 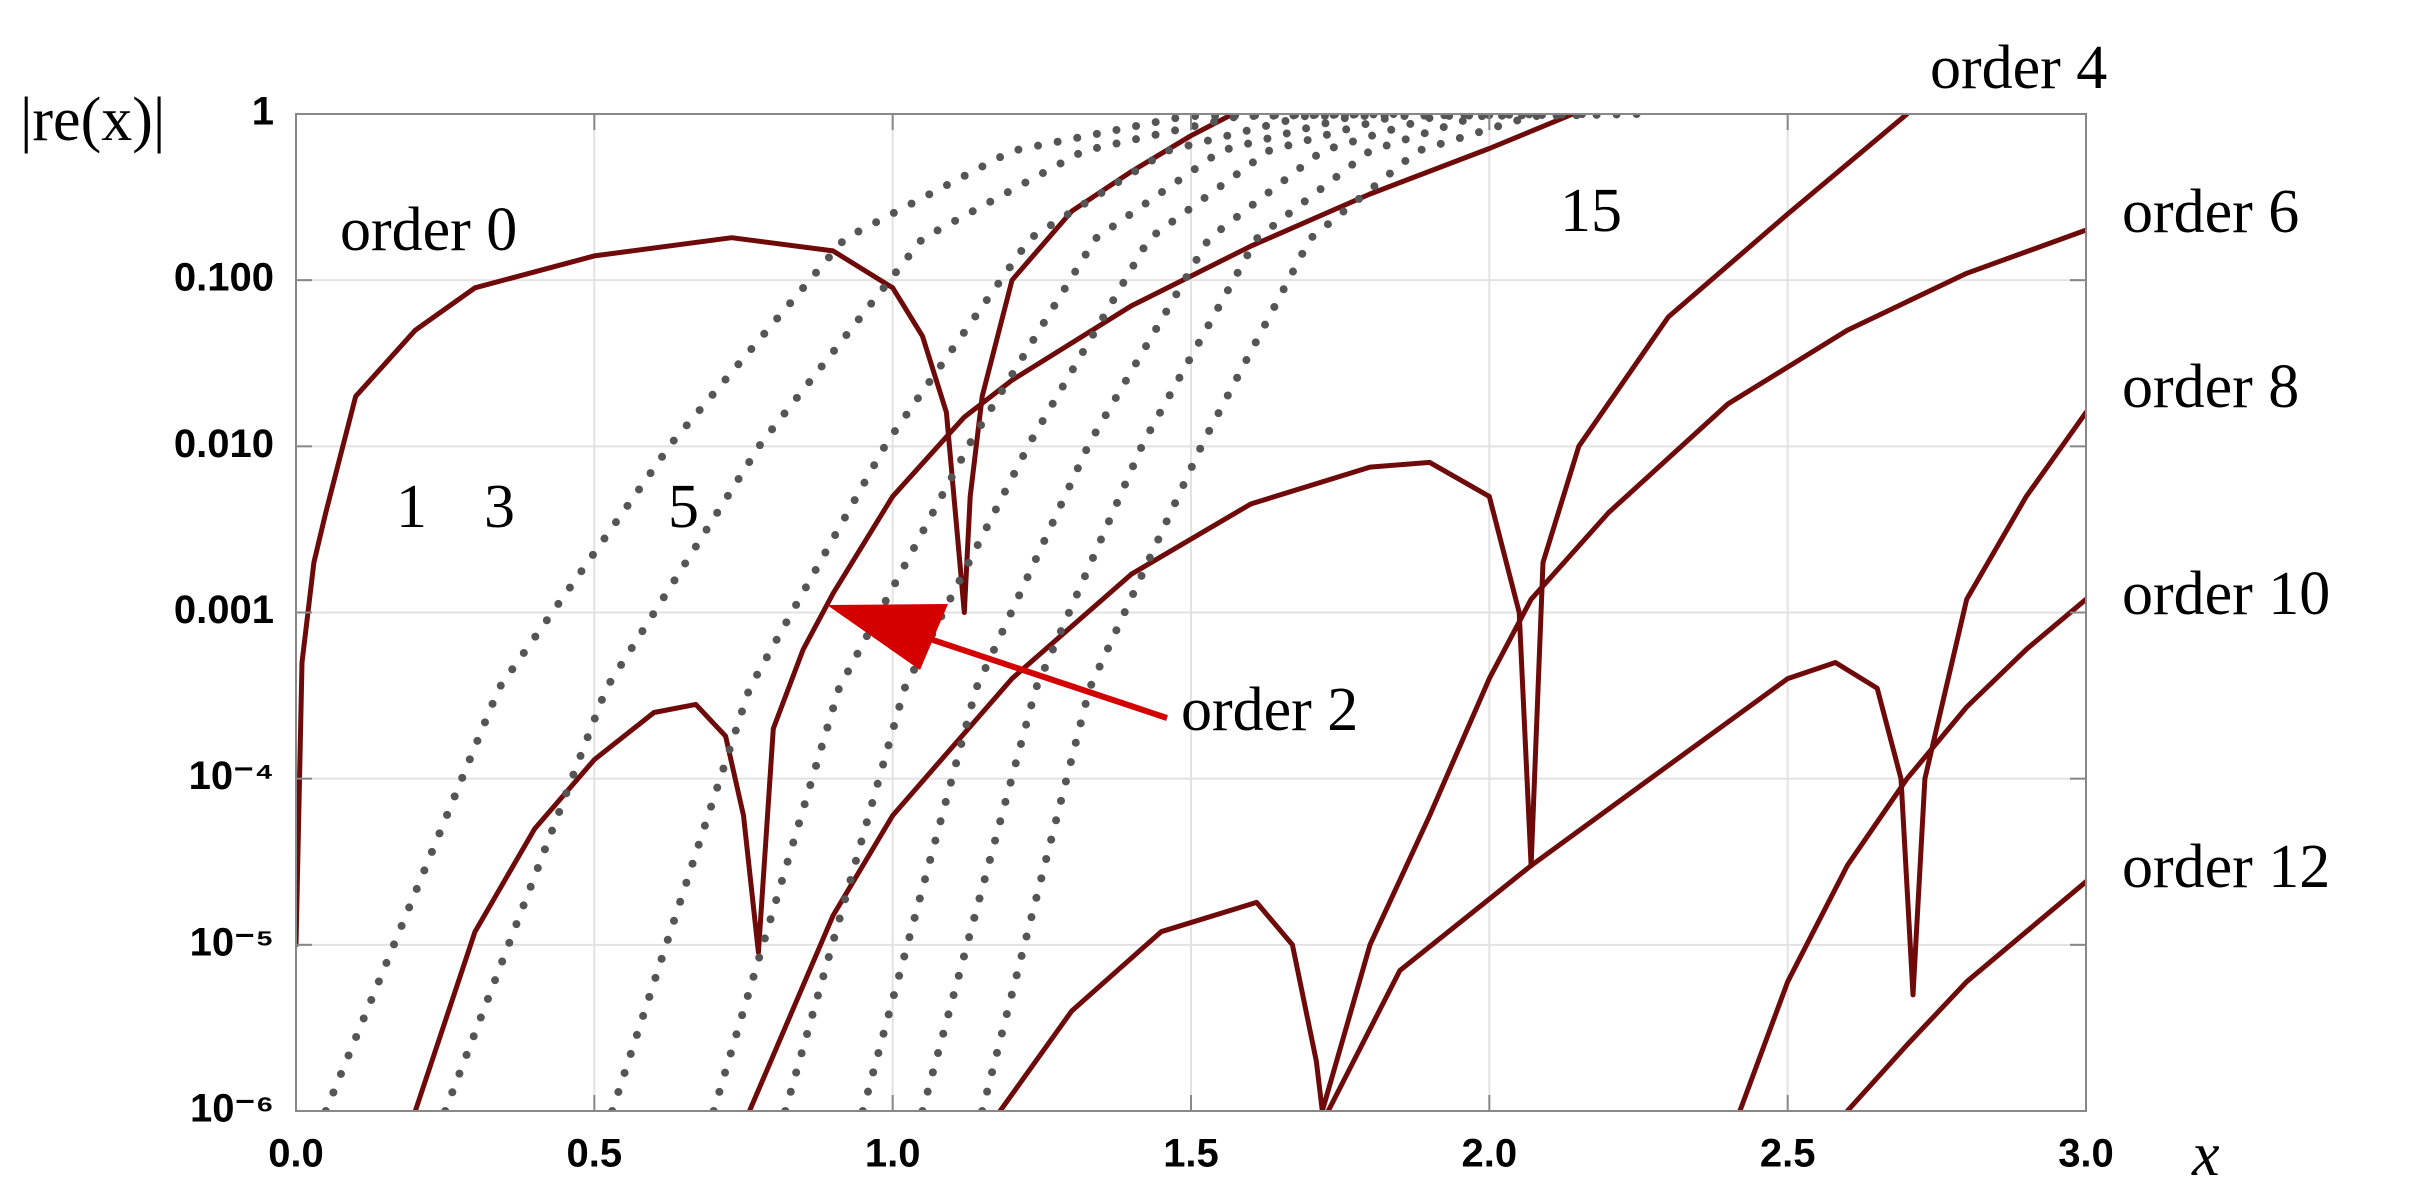 I want to click on x-tick-label: 1.5, so click(x=1191, y=1154).